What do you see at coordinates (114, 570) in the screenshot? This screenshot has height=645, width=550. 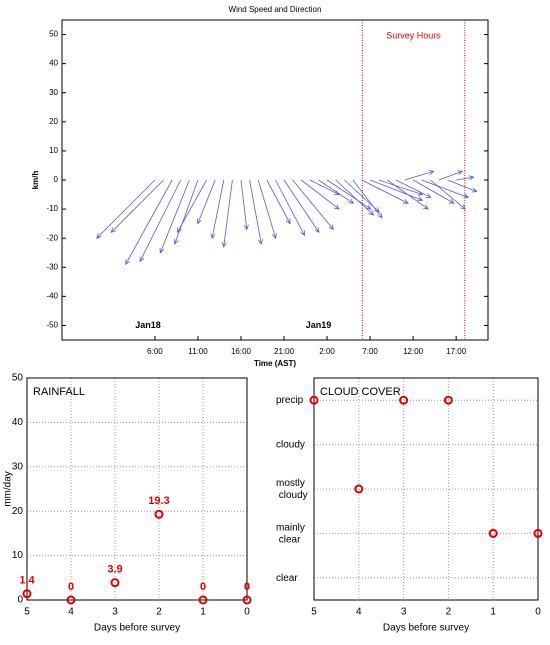 I see `value-label: 3.9` at bounding box center [114, 570].